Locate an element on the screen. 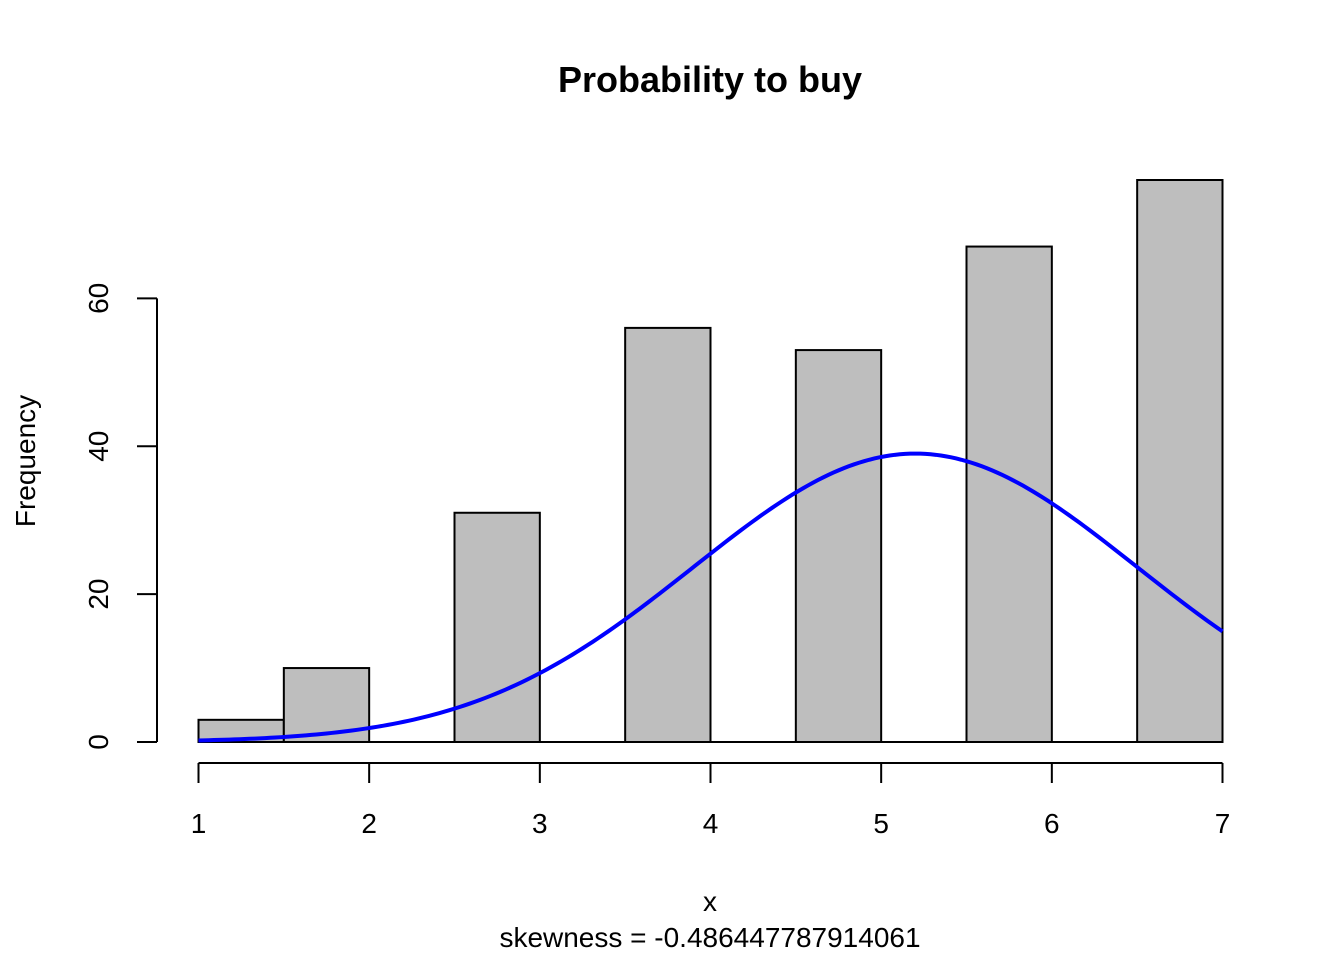 The width and height of the screenshot is (1344, 960). x-tick-label: 5 is located at coordinates (881, 823).